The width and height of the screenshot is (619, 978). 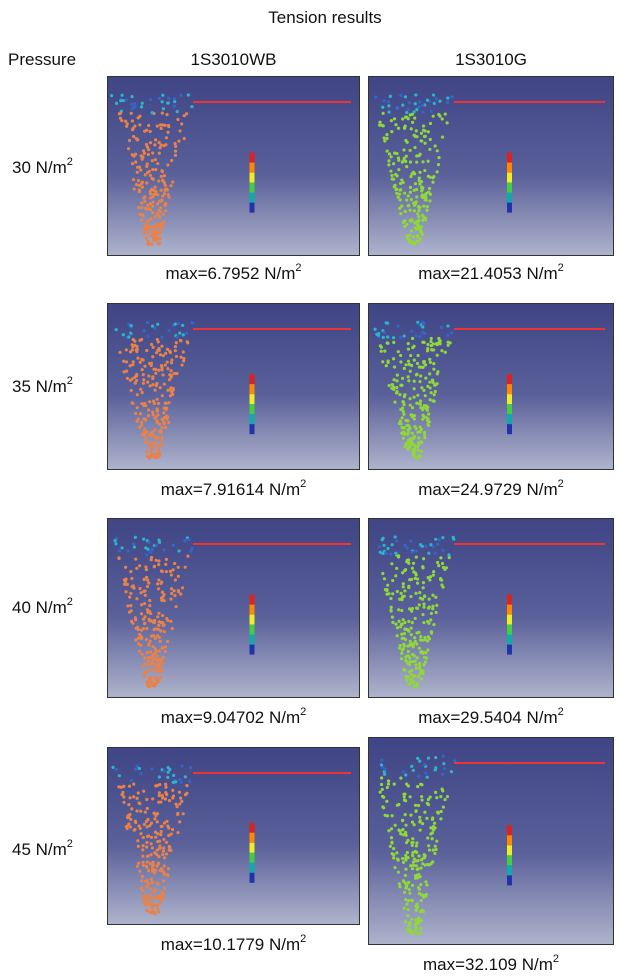 I want to click on caption: max=6.7952 N/m2, so click(x=233, y=273).